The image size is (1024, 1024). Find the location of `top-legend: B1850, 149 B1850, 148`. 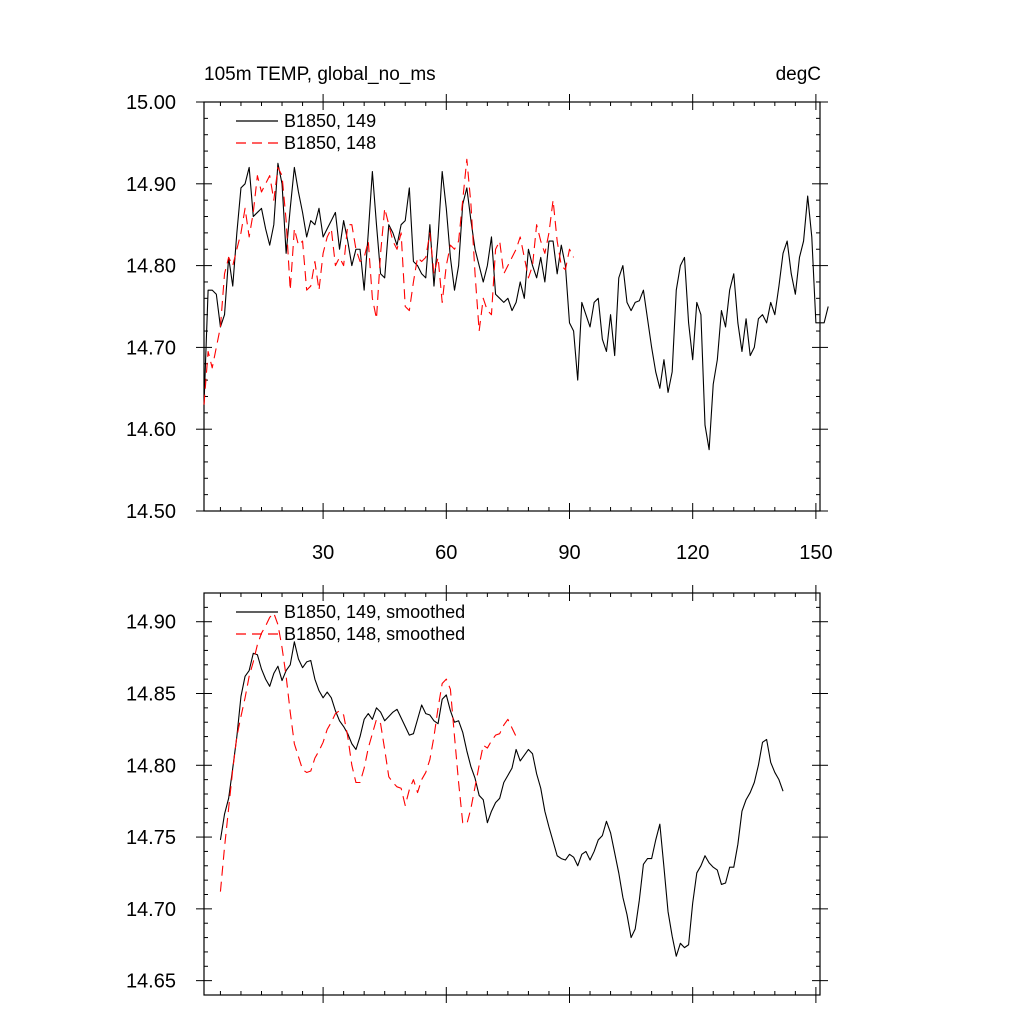

top-legend: B1850, 149 B1850, 148 is located at coordinates (306, 132).